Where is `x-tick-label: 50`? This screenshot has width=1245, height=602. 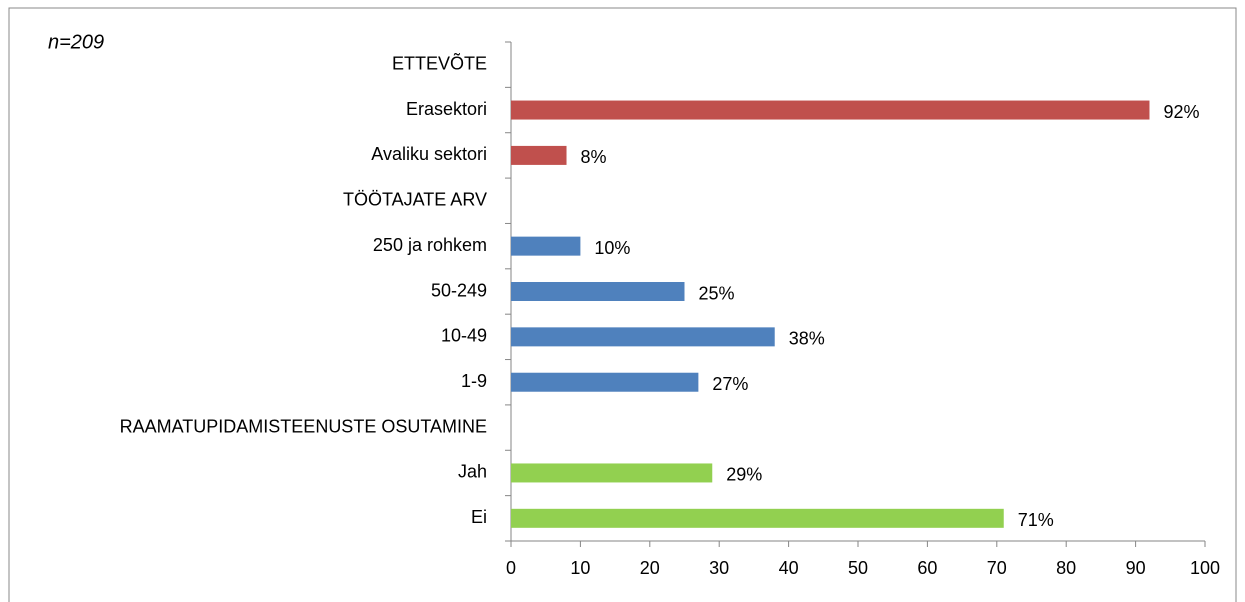 x-tick-label: 50 is located at coordinates (858, 568).